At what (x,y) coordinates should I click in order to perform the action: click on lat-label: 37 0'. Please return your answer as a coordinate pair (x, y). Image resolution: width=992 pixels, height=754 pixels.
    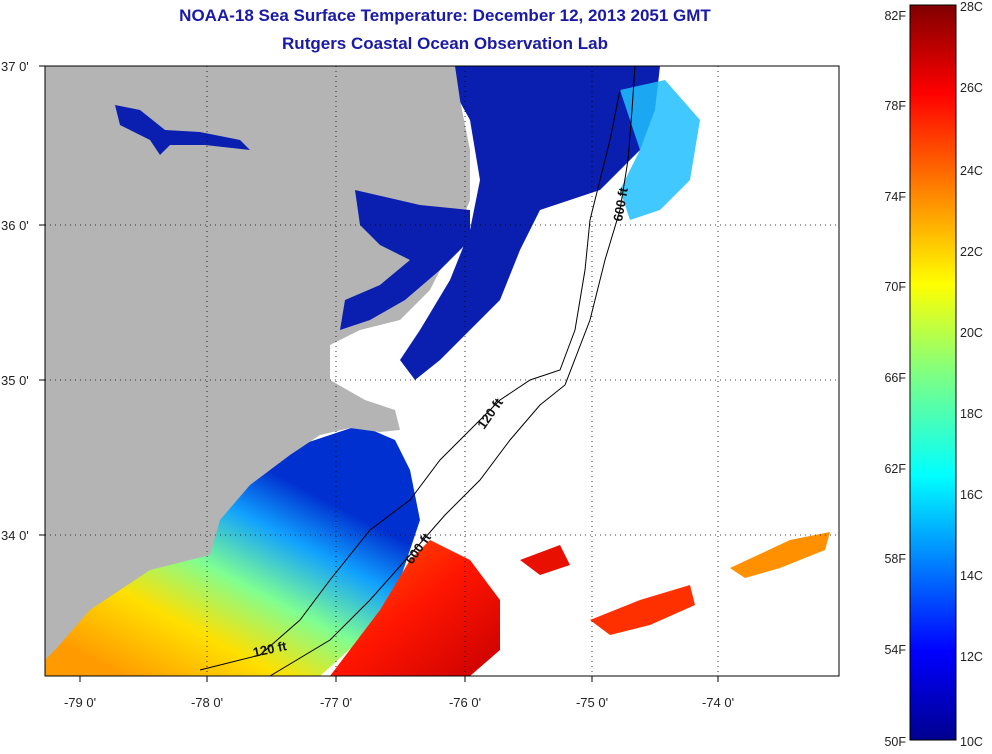
    Looking at the image, I should click on (15, 66).